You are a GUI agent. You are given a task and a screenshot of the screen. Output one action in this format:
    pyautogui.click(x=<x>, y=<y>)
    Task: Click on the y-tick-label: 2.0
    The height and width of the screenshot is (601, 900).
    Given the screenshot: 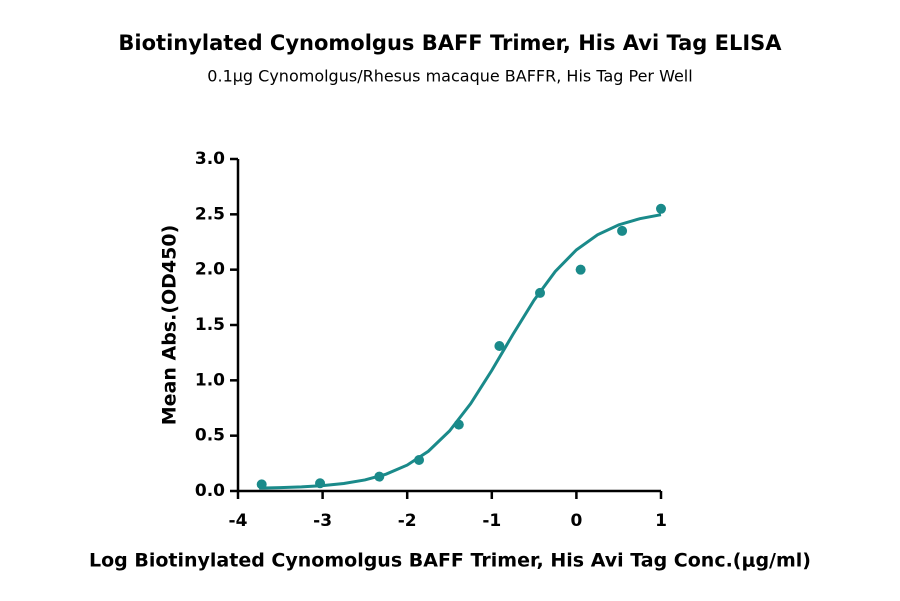 What is the action you would take?
    pyautogui.click(x=210, y=270)
    